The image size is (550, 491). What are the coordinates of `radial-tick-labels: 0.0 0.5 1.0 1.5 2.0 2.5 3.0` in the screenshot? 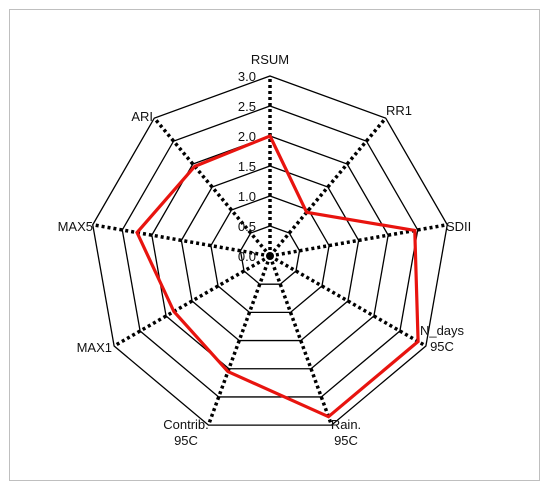 It's located at (247, 166).